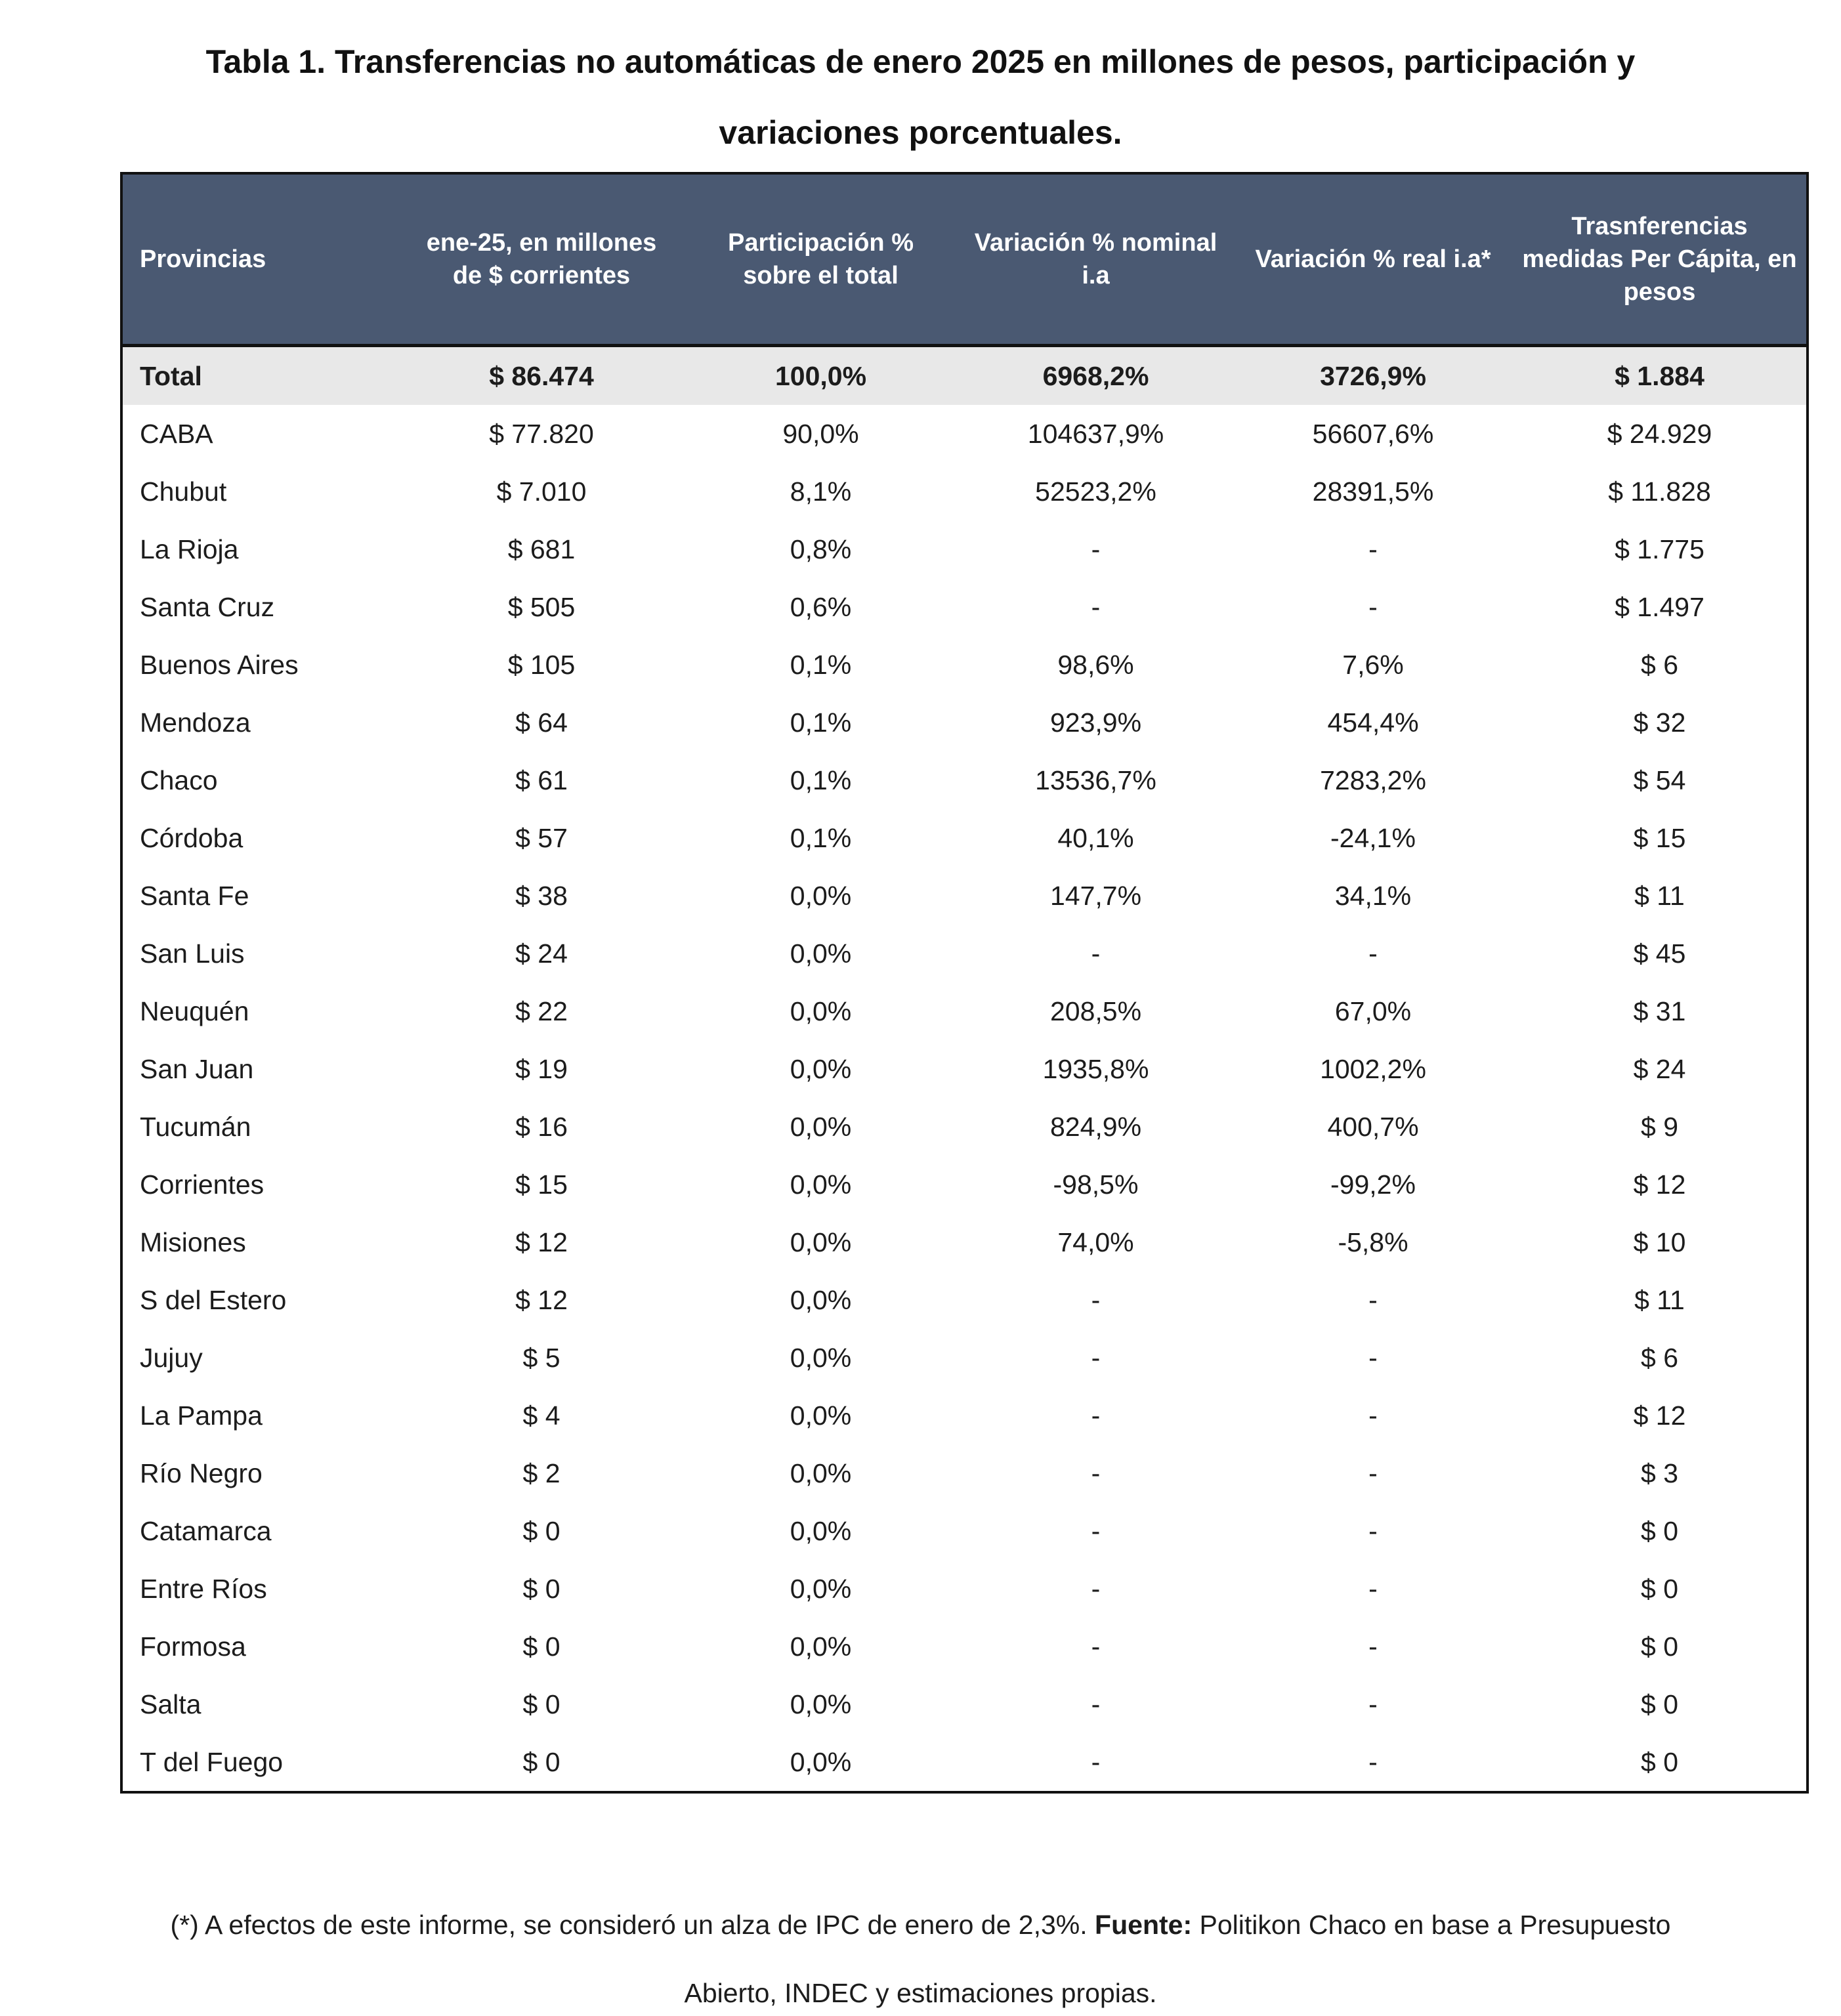 The image size is (1841, 2016). I want to click on cell-per-capita: $ 9, so click(1659, 1126).